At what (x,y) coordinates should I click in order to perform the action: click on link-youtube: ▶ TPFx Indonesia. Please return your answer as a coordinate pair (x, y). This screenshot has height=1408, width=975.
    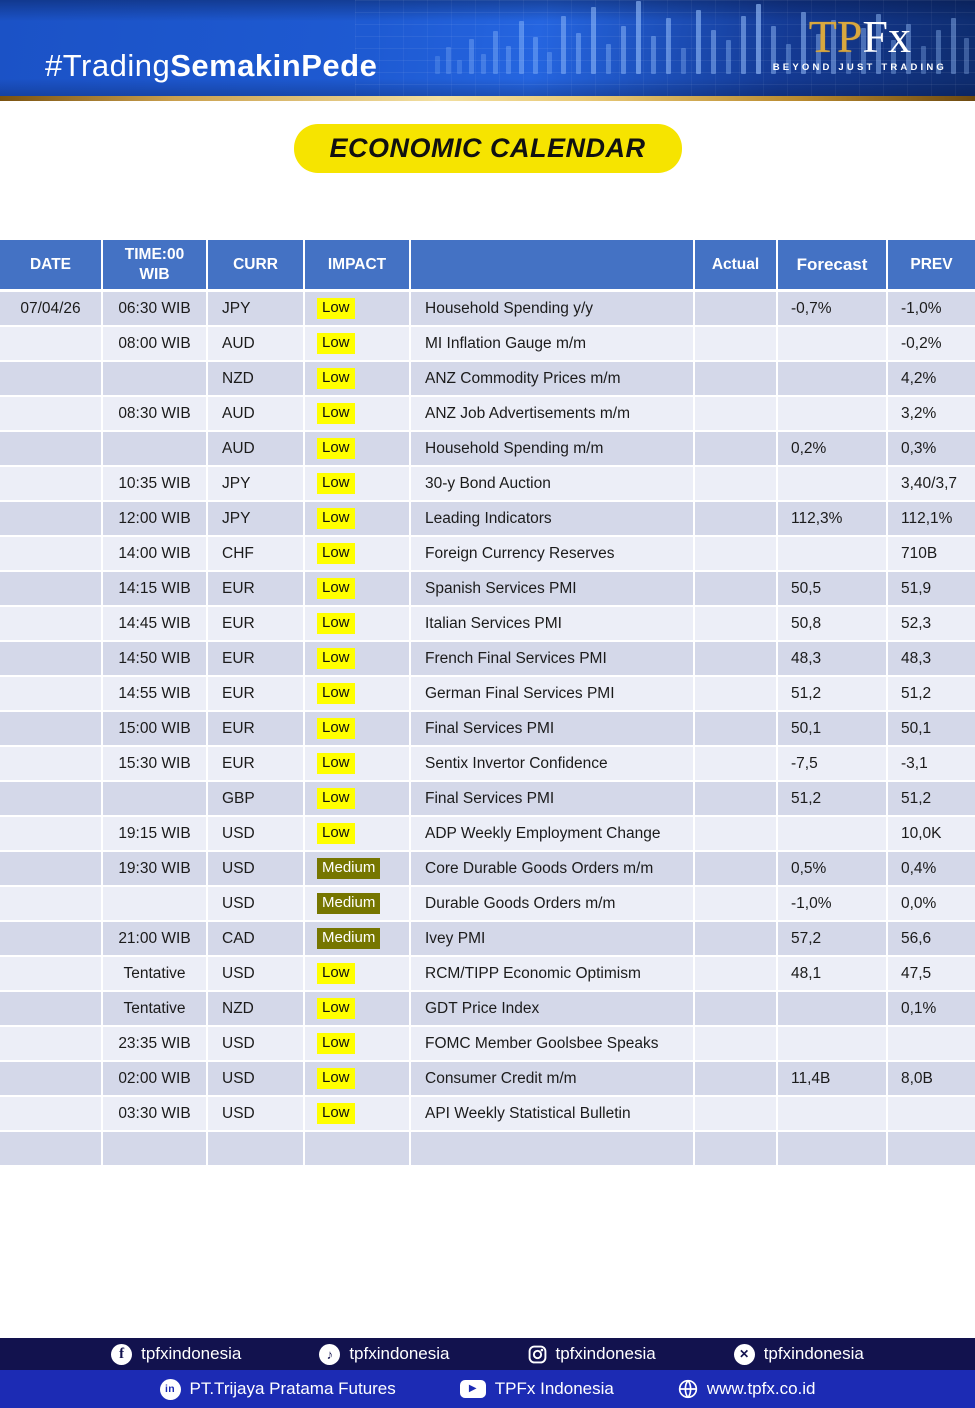
    Looking at the image, I should click on (536, 1389).